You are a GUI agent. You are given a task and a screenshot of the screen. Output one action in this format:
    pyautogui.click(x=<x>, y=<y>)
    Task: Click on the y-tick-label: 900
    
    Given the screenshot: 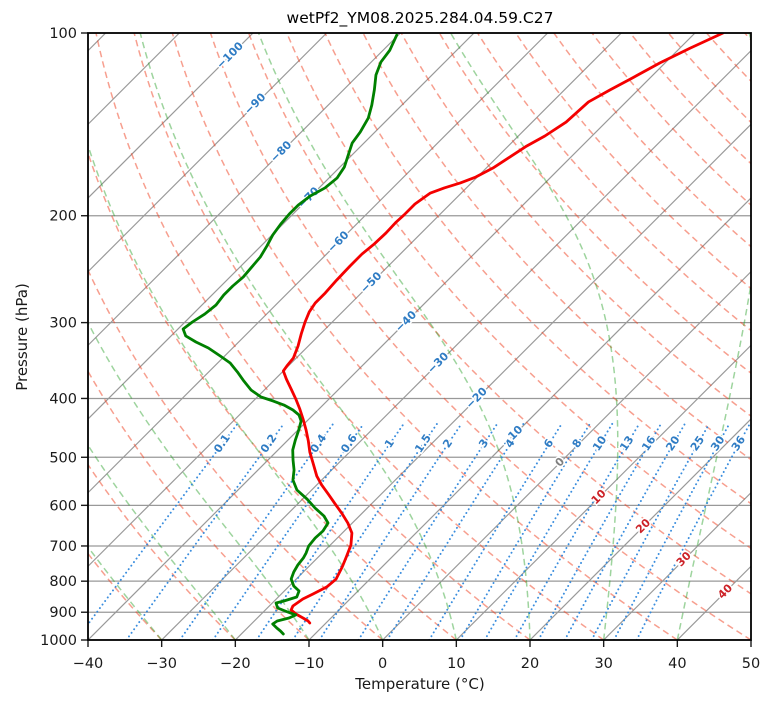 What is the action you would take?
    pyautogui.click(x=63, y=613)
    